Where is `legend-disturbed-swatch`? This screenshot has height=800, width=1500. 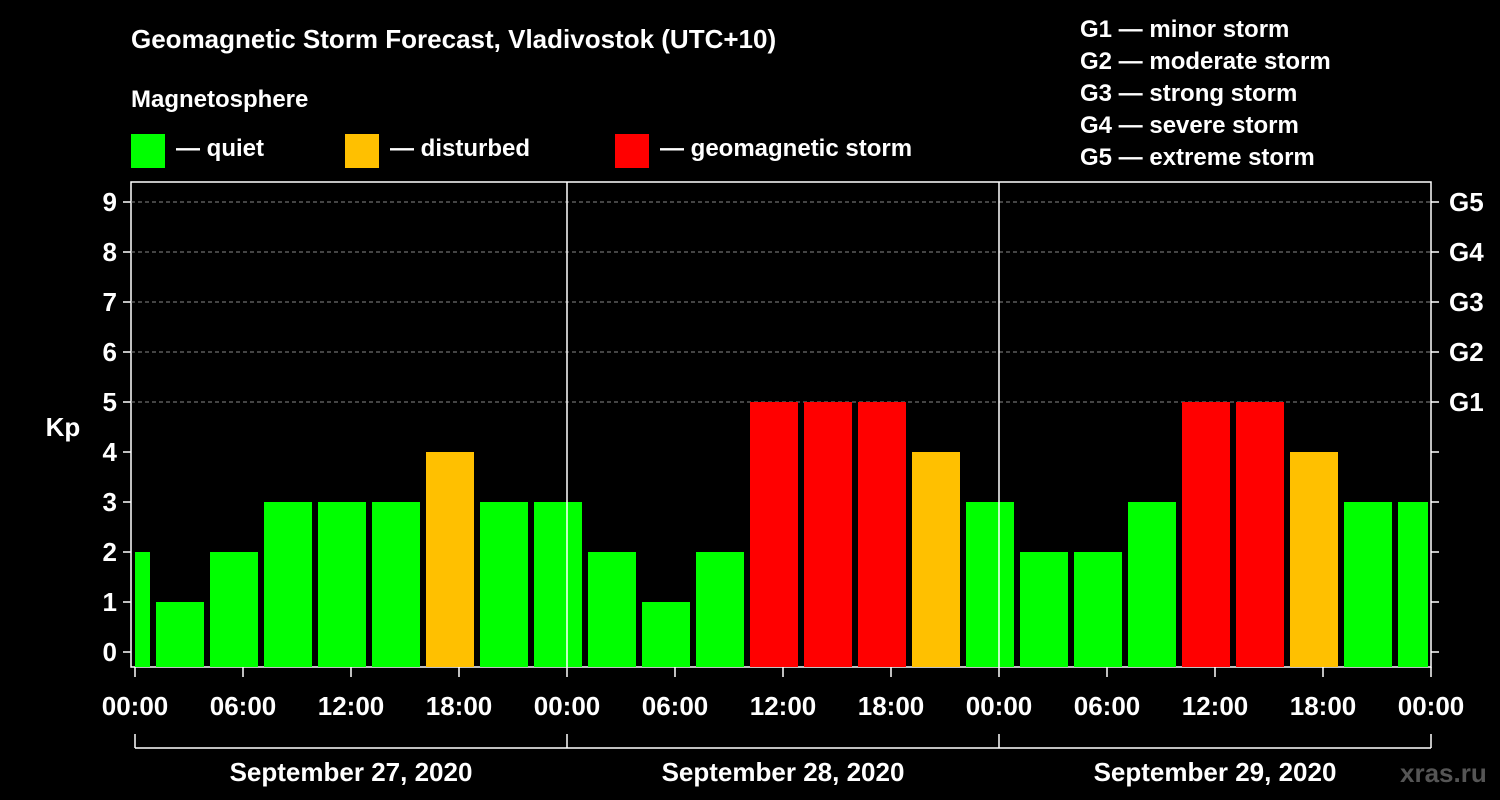 legend-disturbed-swatch is located at coordinates (362, 151).